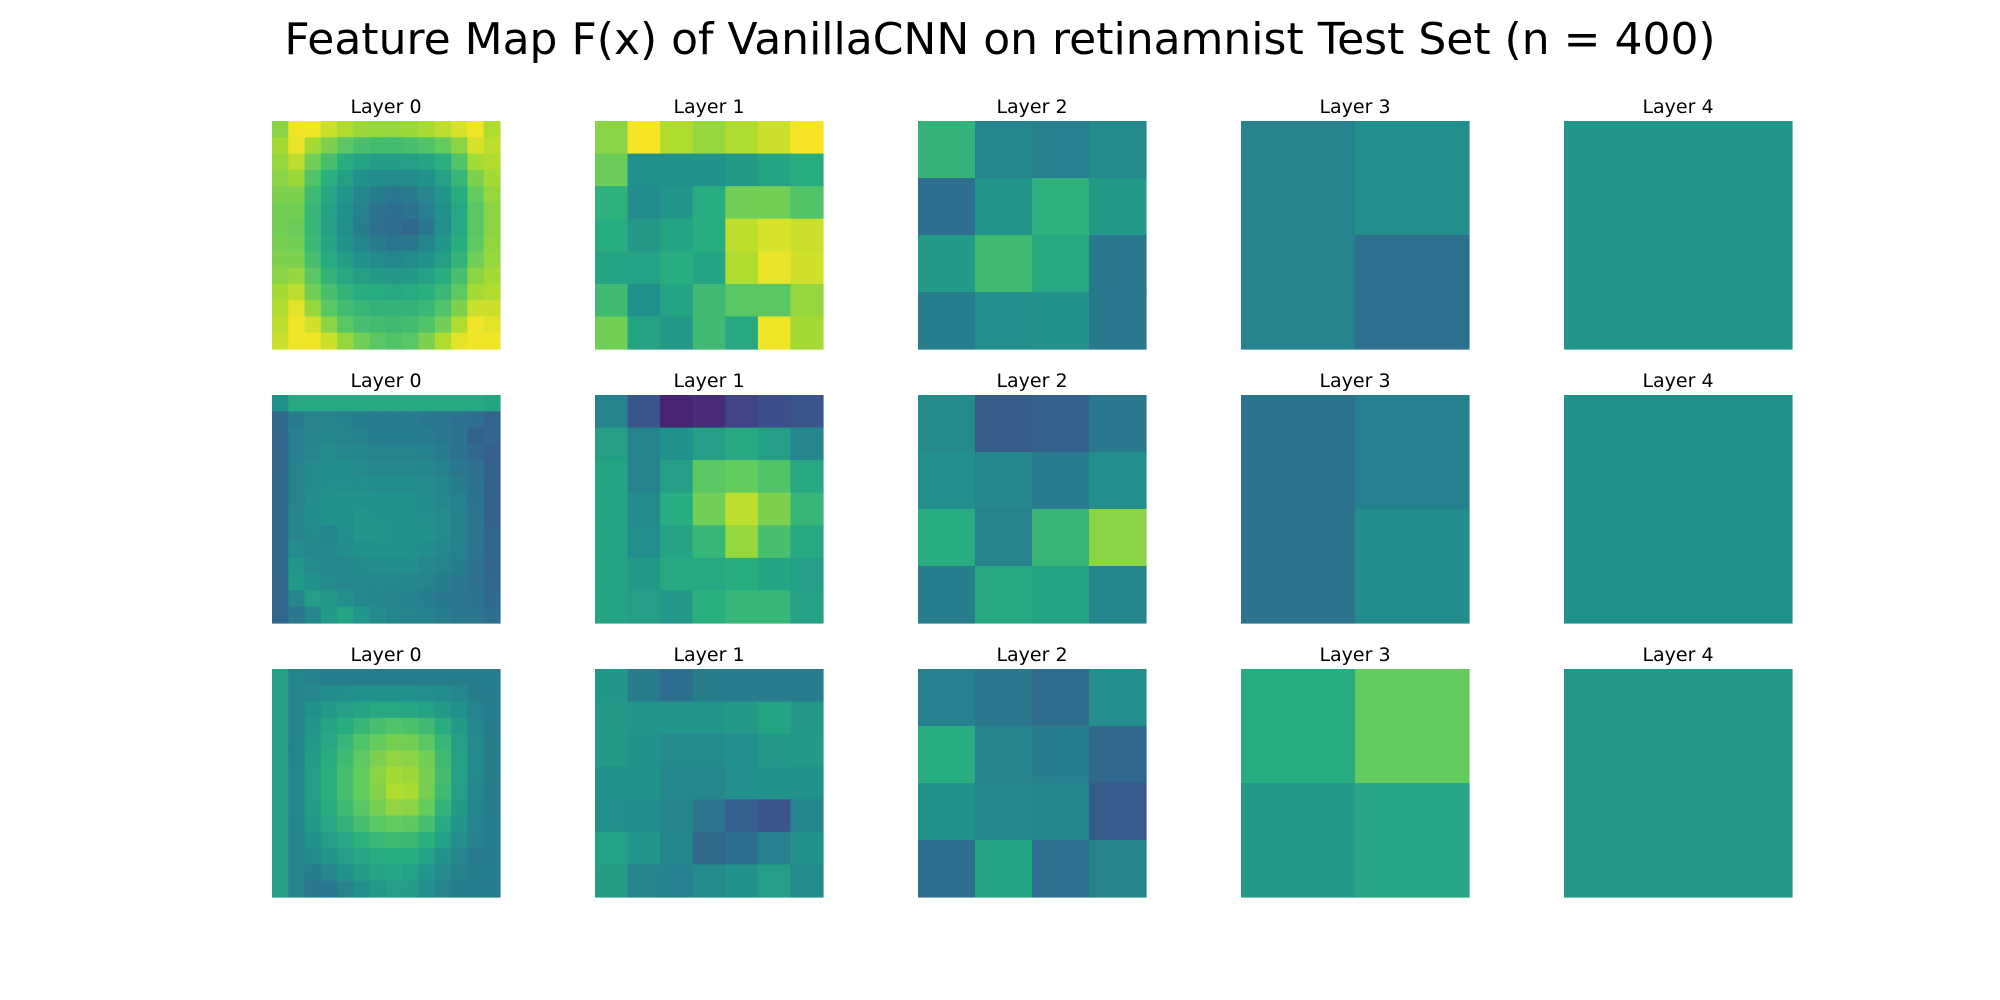 The width and height of the screenshot is (2000, 1000). What do you see at coordinates (1677, 655) in the screenshot?
I see `panel-title: Layer 4` at bounding box center [1677, 655].